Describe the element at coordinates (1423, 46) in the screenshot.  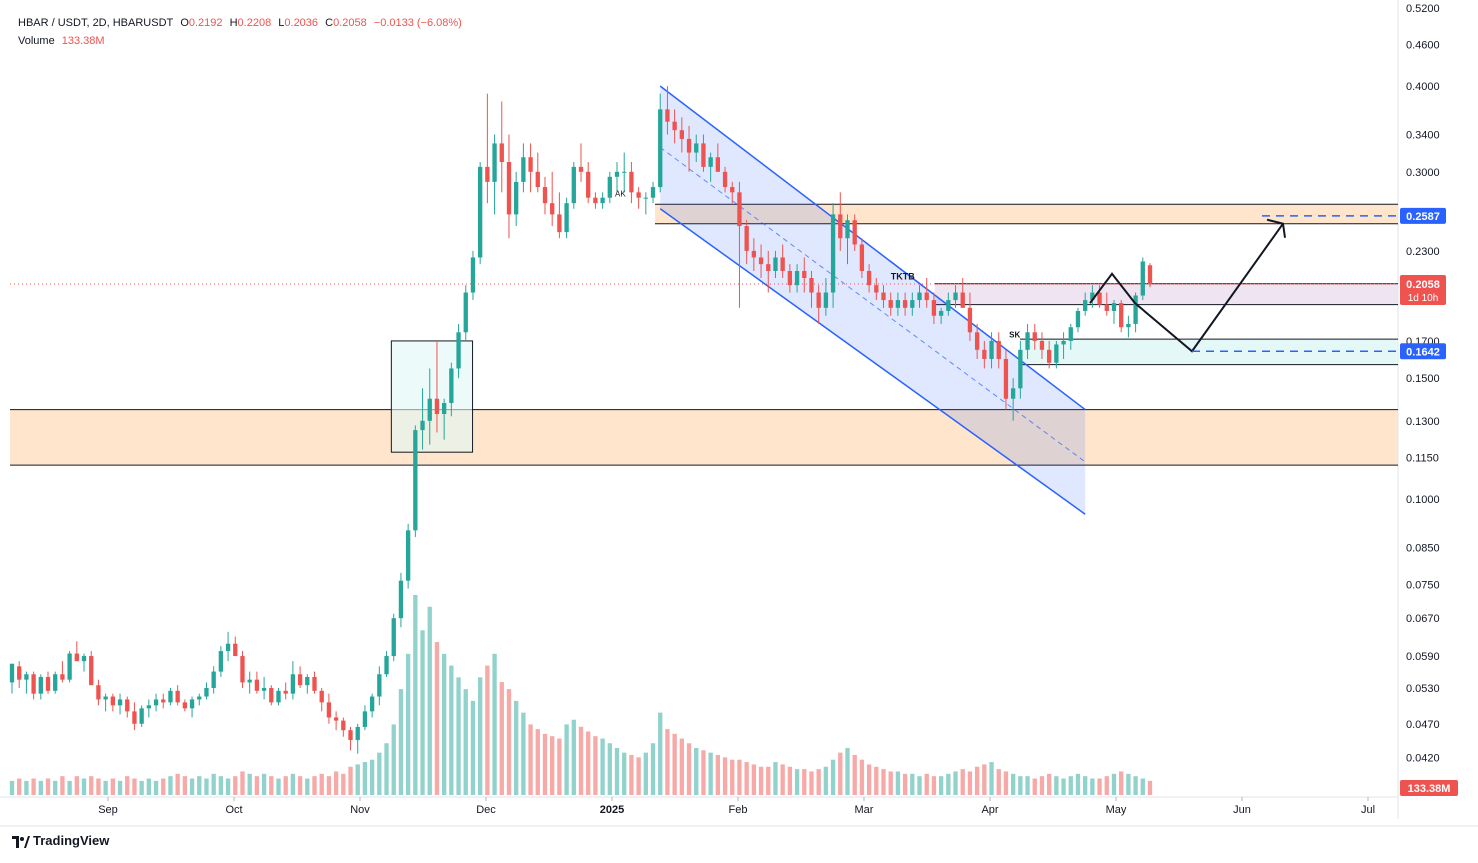
I see `y-tick-label: 0.4600` at that location.